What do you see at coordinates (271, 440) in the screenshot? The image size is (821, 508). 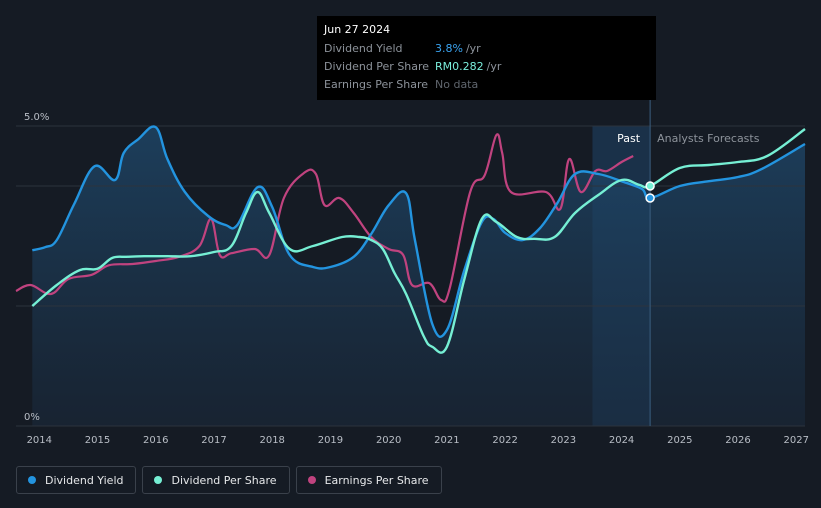 I see `x-tick-label: 2018` at bounding box center [271, 440].